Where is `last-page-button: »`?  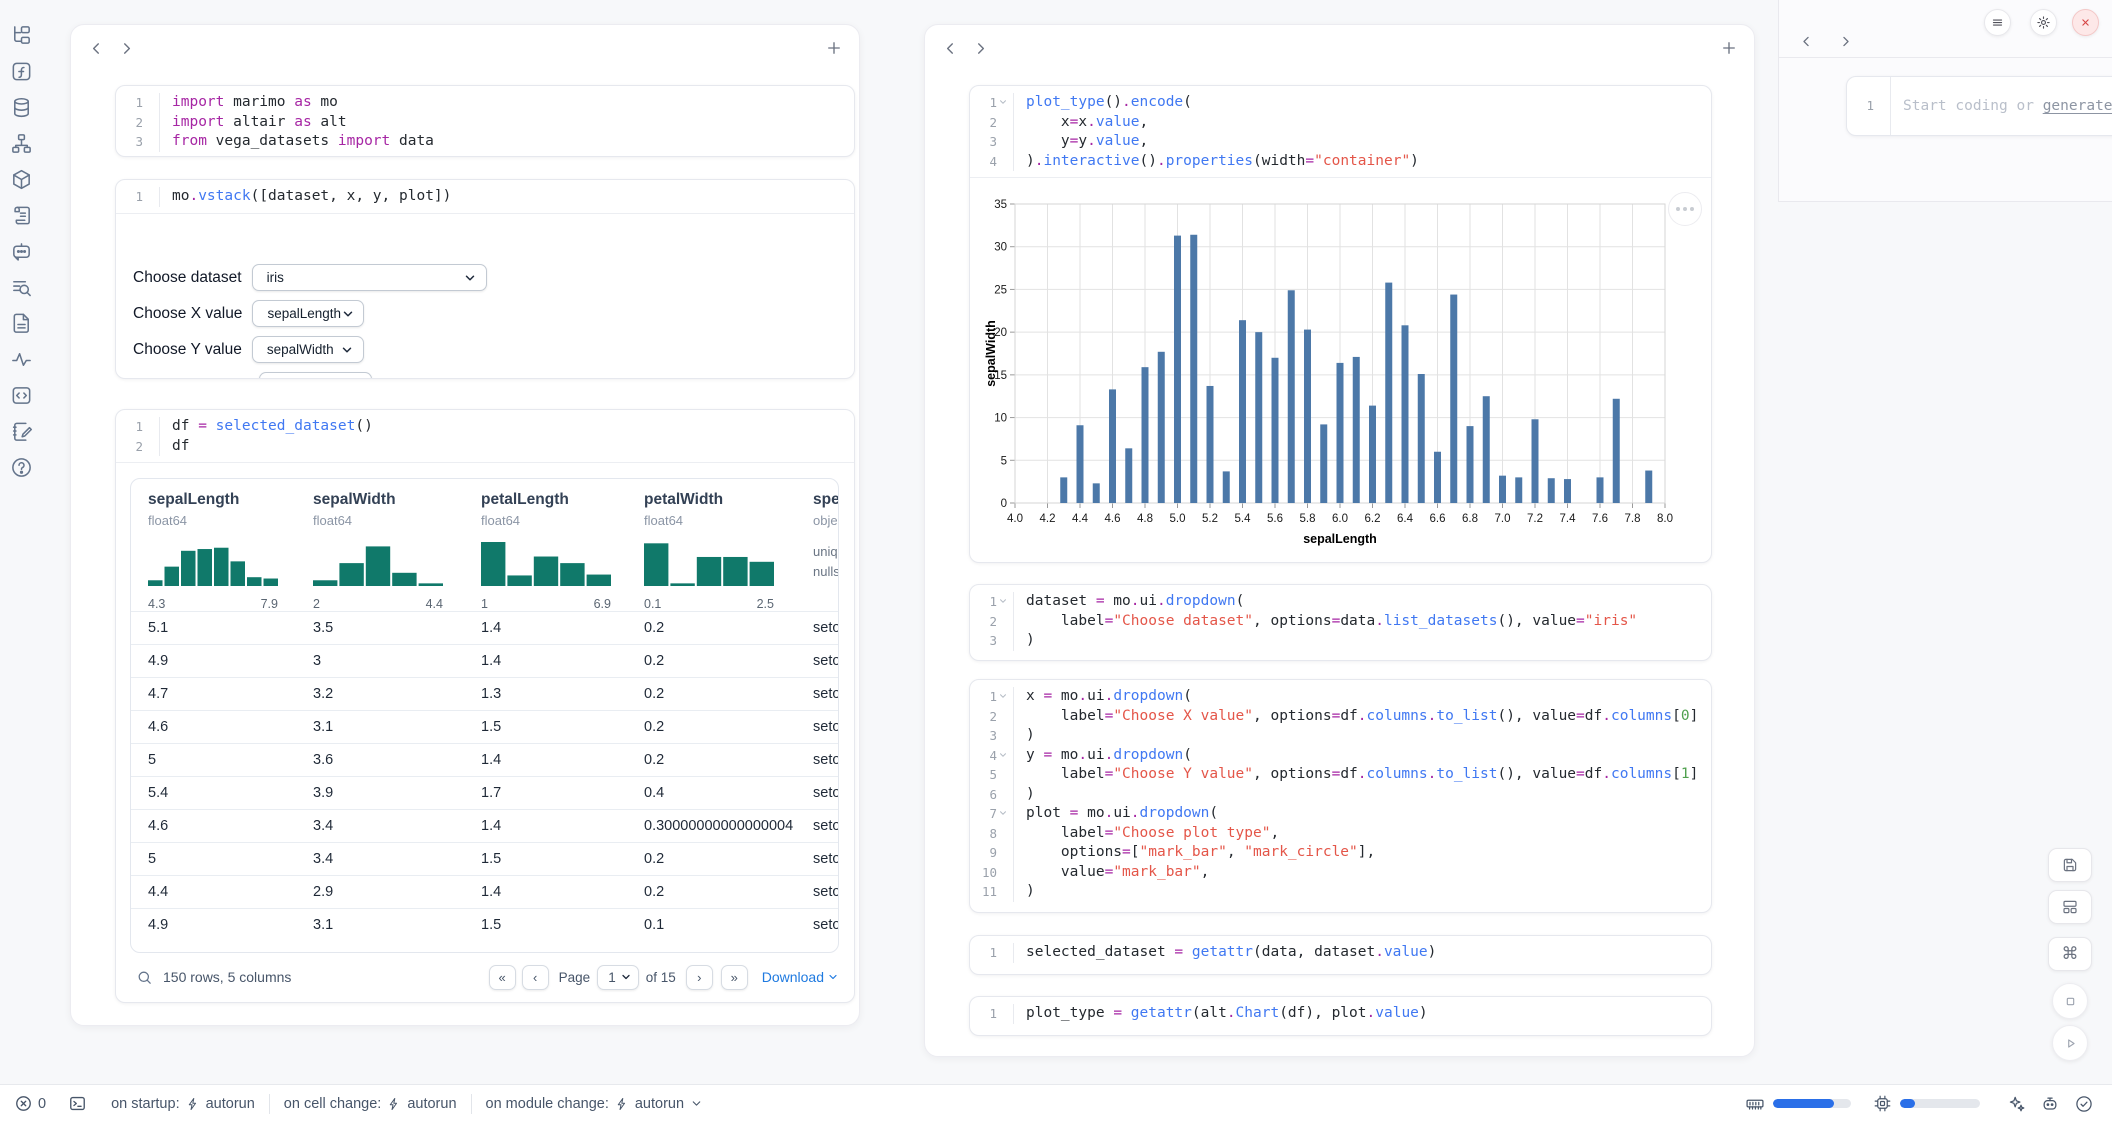 last-page-button: » is located at coordinates (734, 977).